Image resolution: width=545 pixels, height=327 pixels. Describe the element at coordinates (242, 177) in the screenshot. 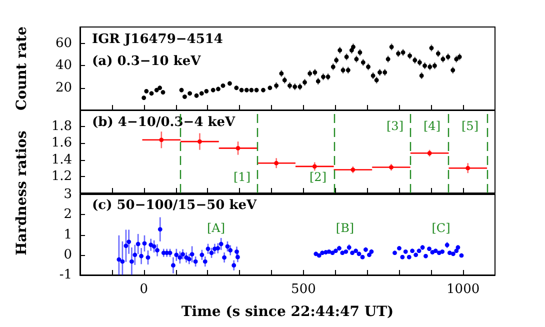

I see `annotation: [1]` at that location.